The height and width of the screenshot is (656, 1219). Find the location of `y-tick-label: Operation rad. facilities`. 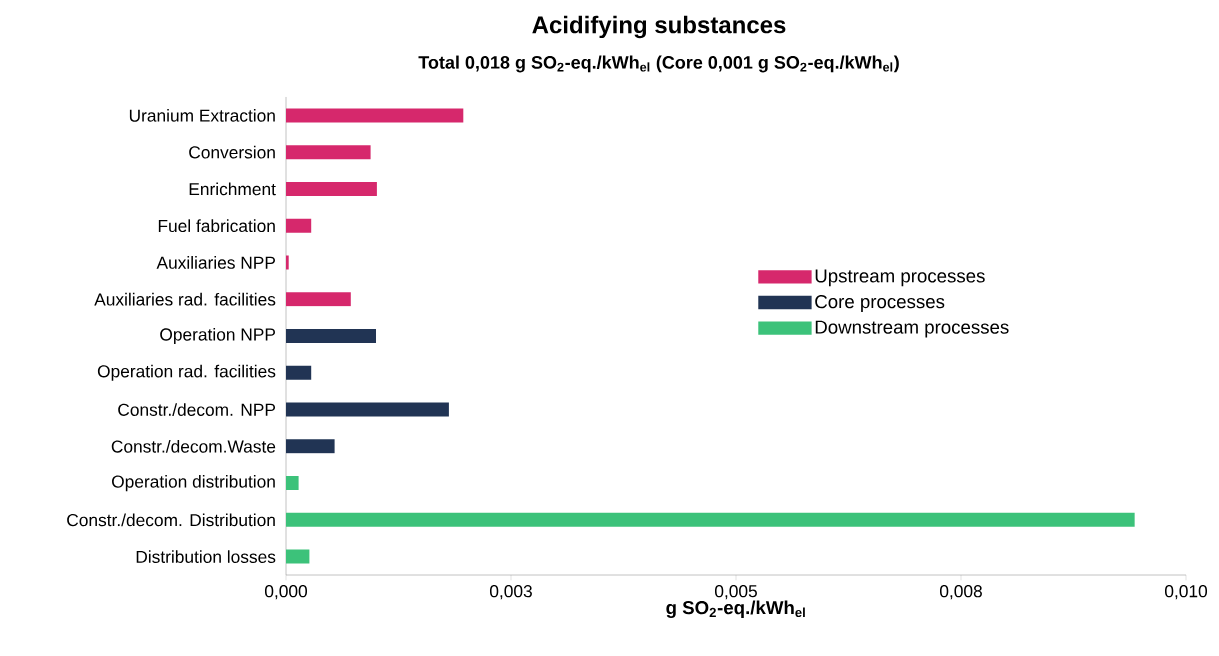

y-tick-label: Operation rad. facilities is located at coordinates (186, 372).